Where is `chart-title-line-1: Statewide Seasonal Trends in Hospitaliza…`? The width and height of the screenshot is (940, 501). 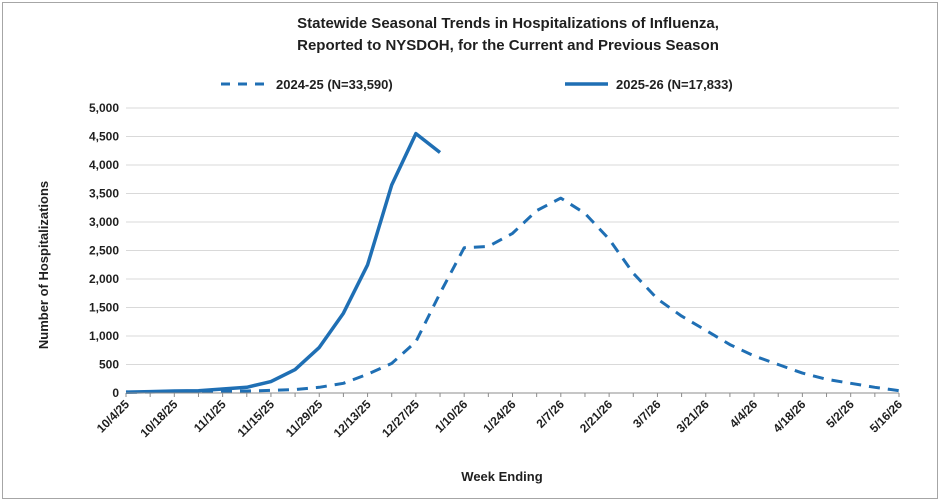
chart-title-line-1: Statewide Seasonal Trends in Hospitaliza… is located at coordinates (508, 23).